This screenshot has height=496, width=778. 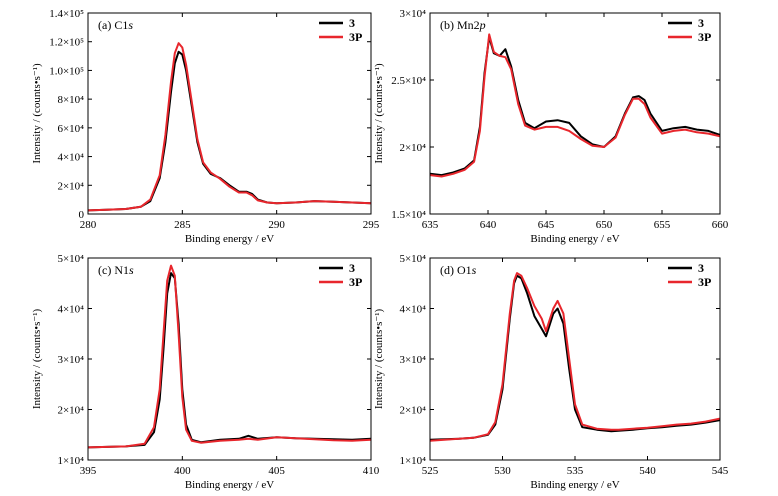 I want to click on panel-label: (c) N1s, so click(x=116, y=270).